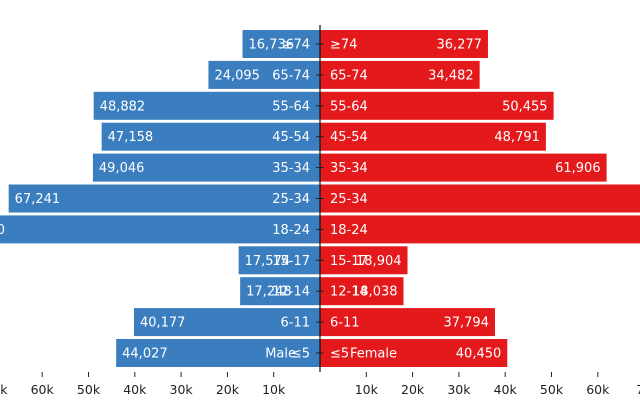 The image size is (640, 400). What do you see at coordinates (349, 261) in the screenshot?
I see `category-label-right-3: 15-17` at bounding box center [349, 261].